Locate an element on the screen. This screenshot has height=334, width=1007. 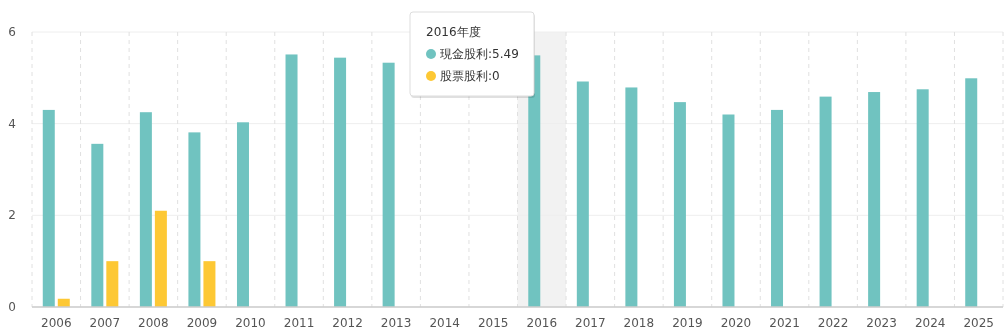
x-tick-label: 2019 is located at coordinates (687, 323).